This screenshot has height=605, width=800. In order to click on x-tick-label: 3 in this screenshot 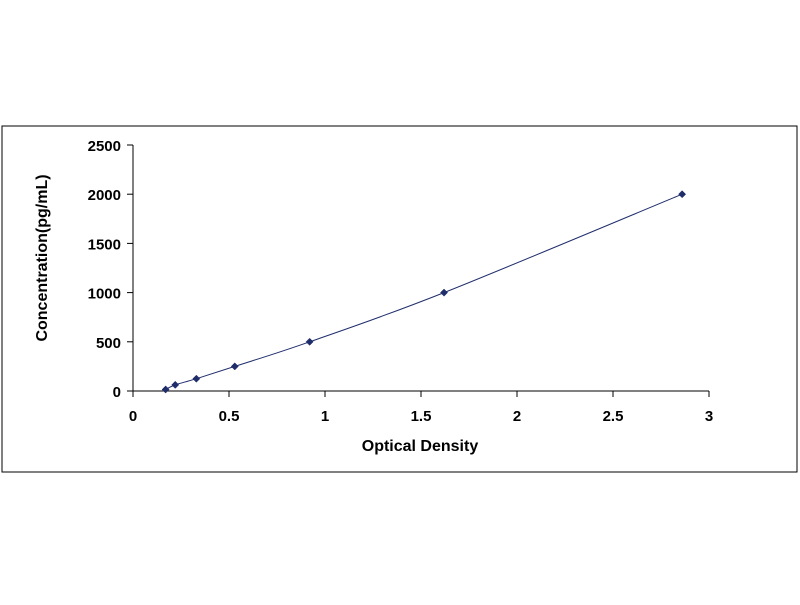, I will do `click(709, 416)`.